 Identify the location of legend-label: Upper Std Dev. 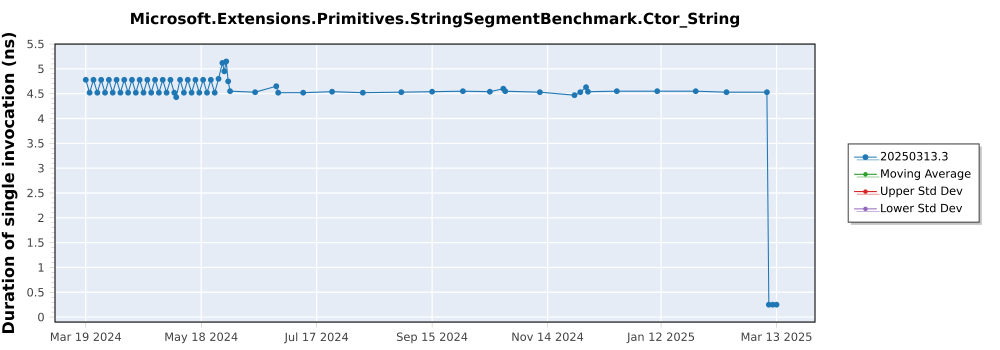
(921, 192).